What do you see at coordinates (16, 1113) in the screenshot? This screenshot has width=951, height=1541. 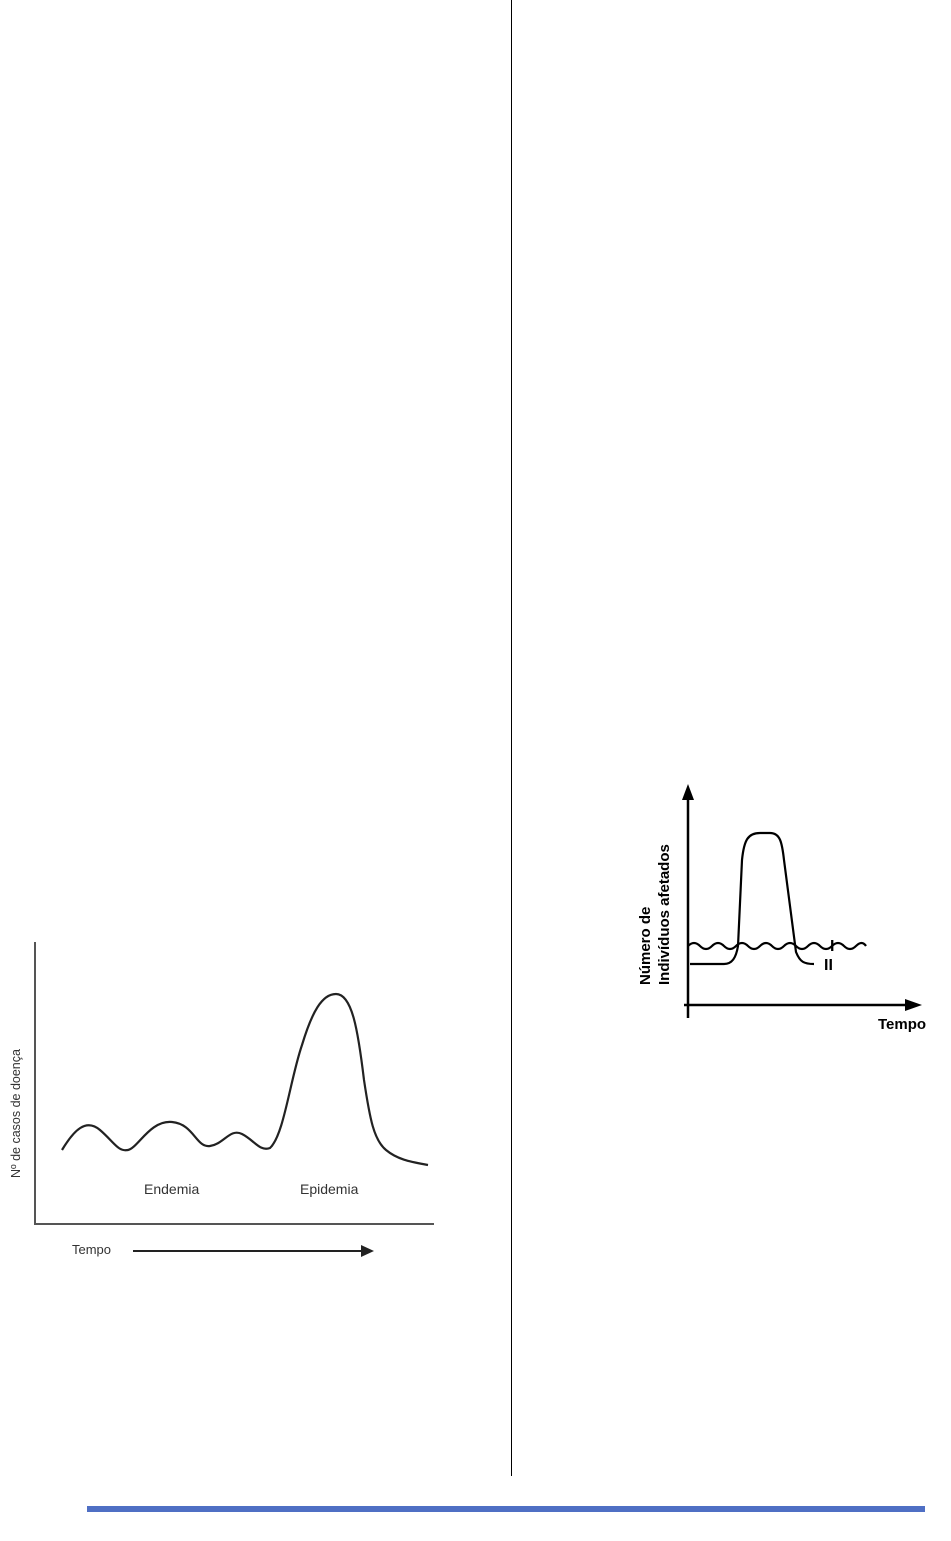 I see `y-axis-label: Nº de casos de doença` at bounding box center [16, 1113].